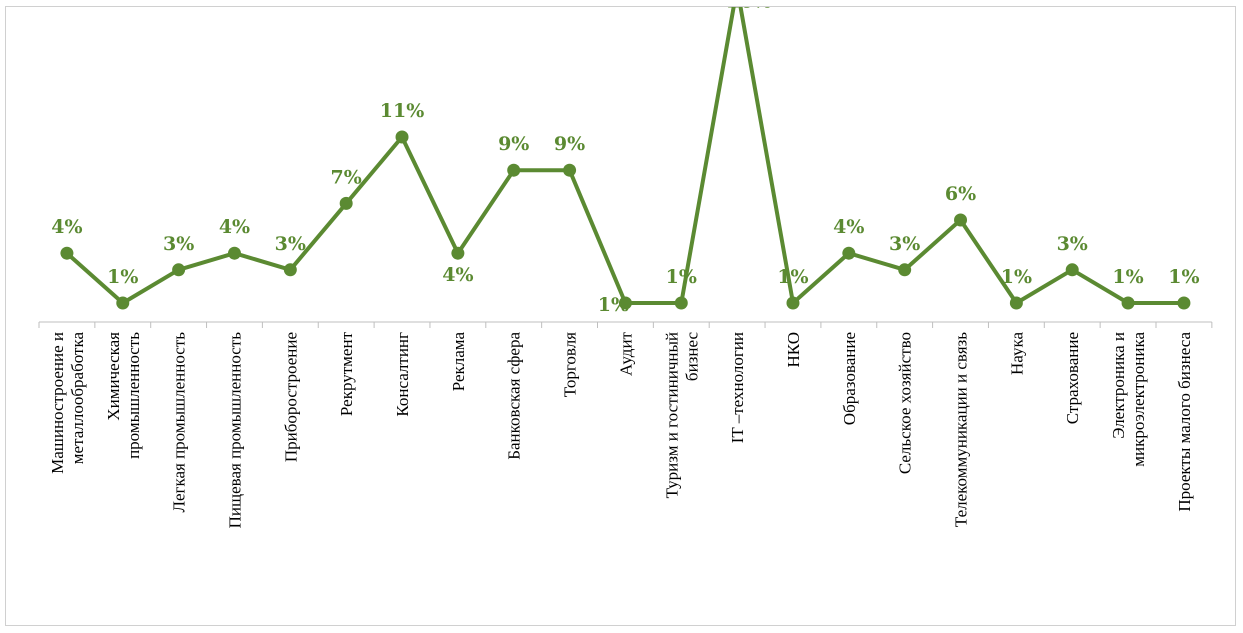  I want to click on category-label-line: Наука, so click(1016, 353).